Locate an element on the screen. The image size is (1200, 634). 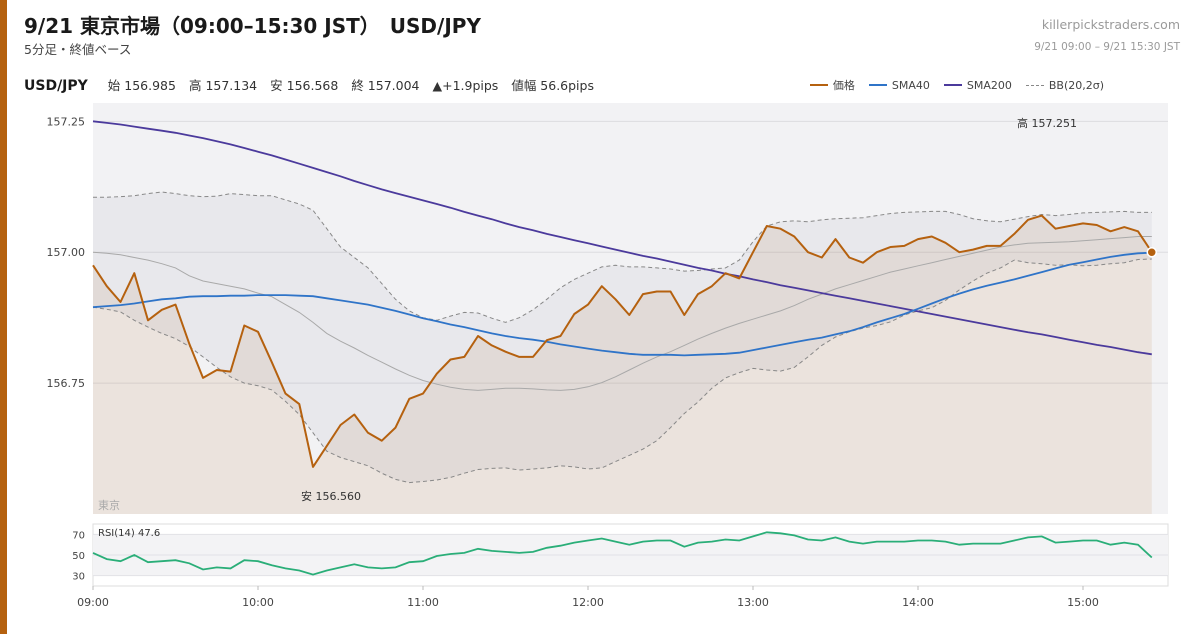
accent-bar is located at coordinates (3, 317).